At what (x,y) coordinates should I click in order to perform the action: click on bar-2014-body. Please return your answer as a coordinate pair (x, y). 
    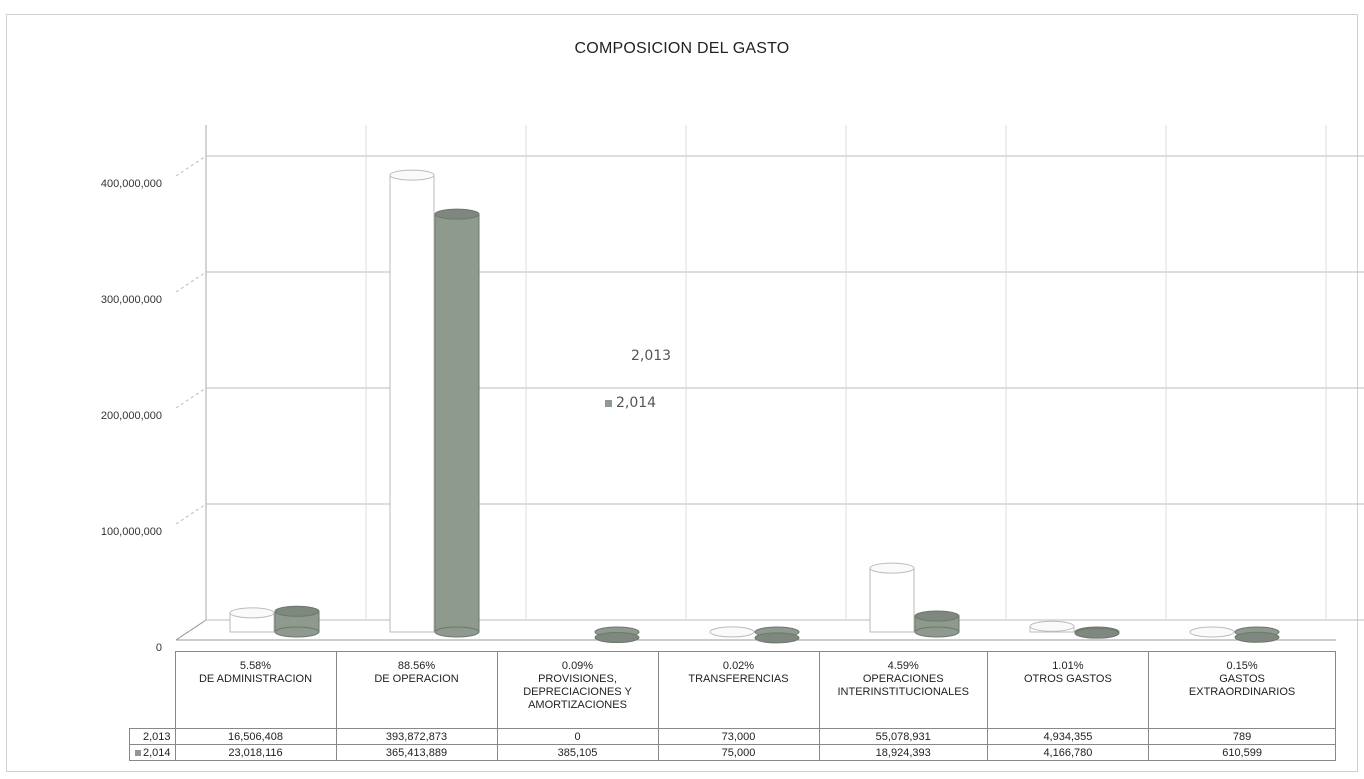
    Looking at the image, I should click on (457, 423).